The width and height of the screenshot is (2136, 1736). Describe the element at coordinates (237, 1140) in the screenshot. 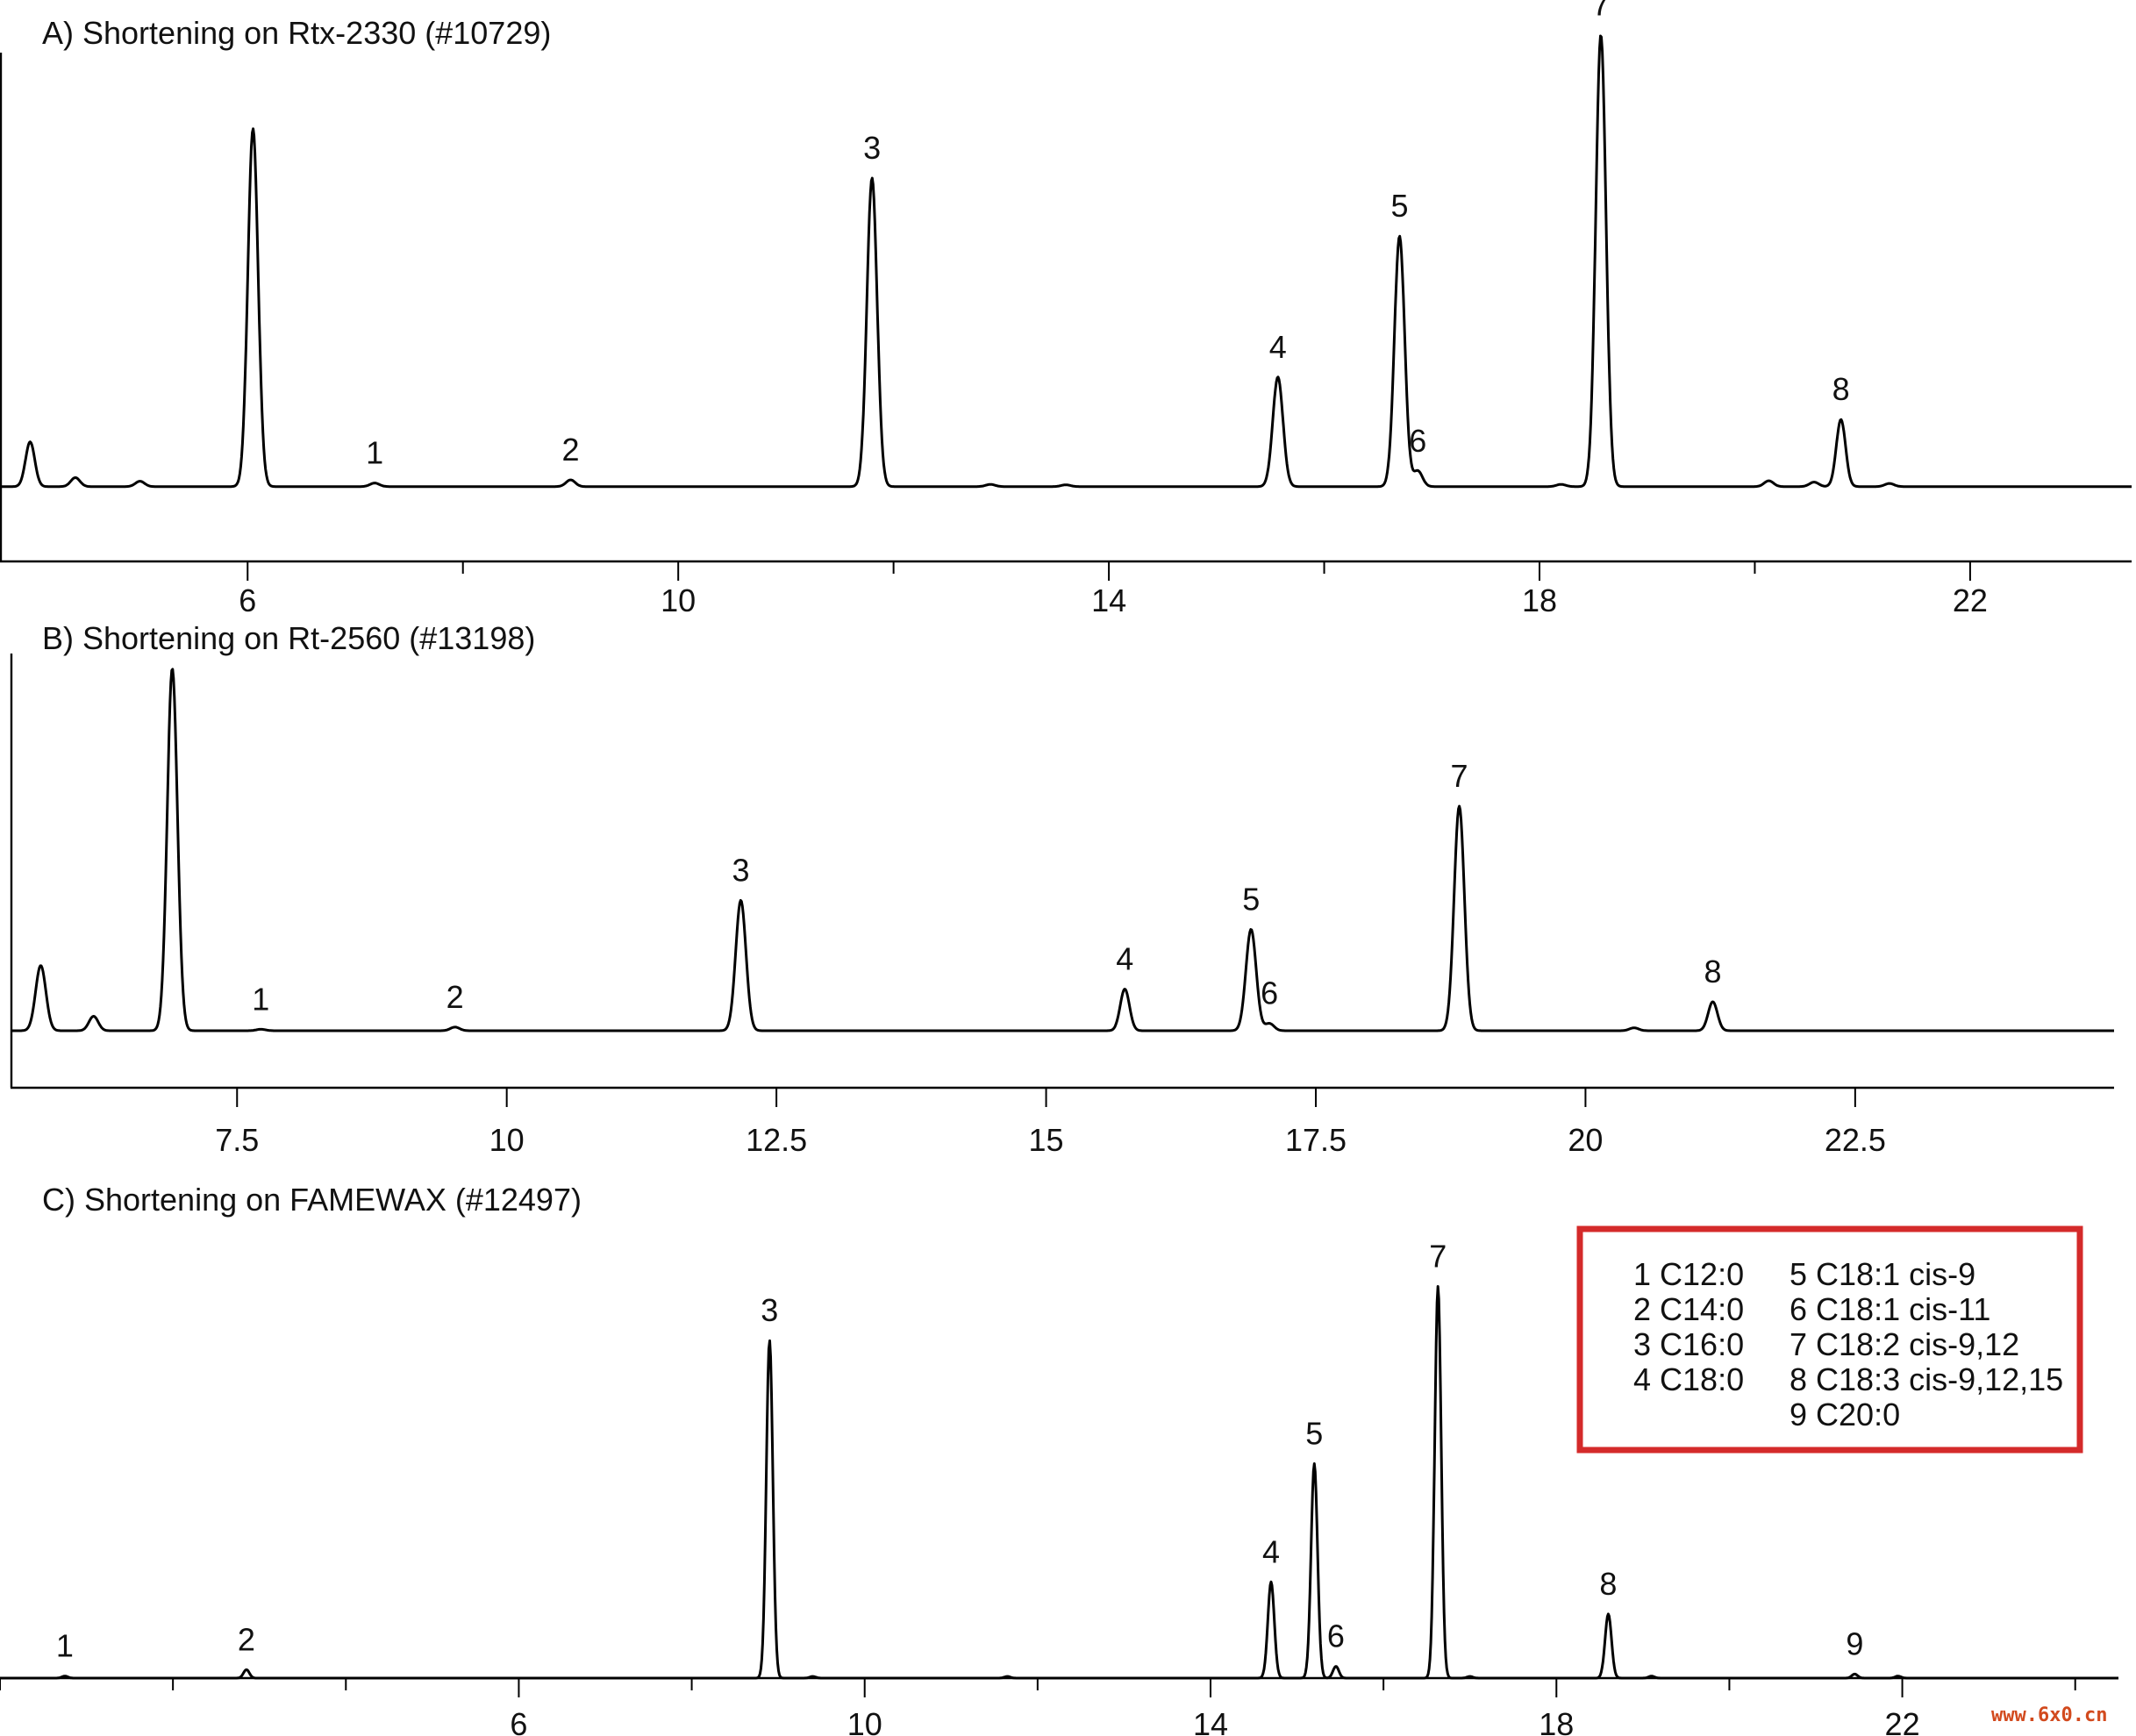

I see `x-tick-label: 7.5` at that location.